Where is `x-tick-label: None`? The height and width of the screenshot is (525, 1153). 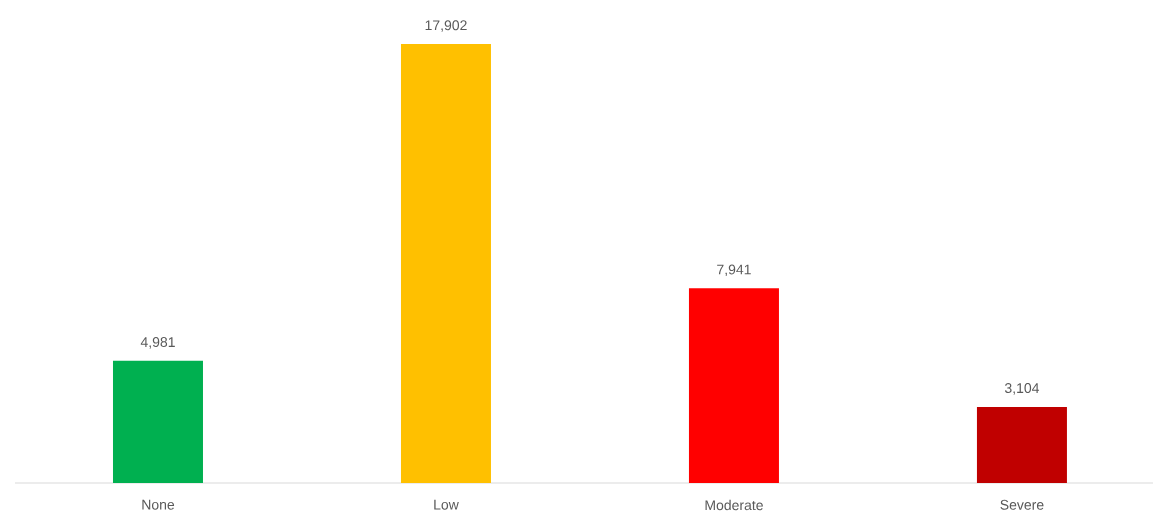
x-tick-label: None is located at coordinates (158, 504).